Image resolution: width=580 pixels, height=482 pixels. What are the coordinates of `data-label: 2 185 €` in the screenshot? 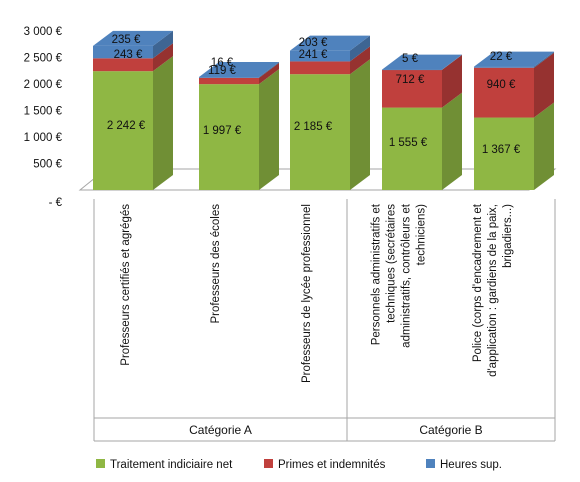 It's located at (313, 127).